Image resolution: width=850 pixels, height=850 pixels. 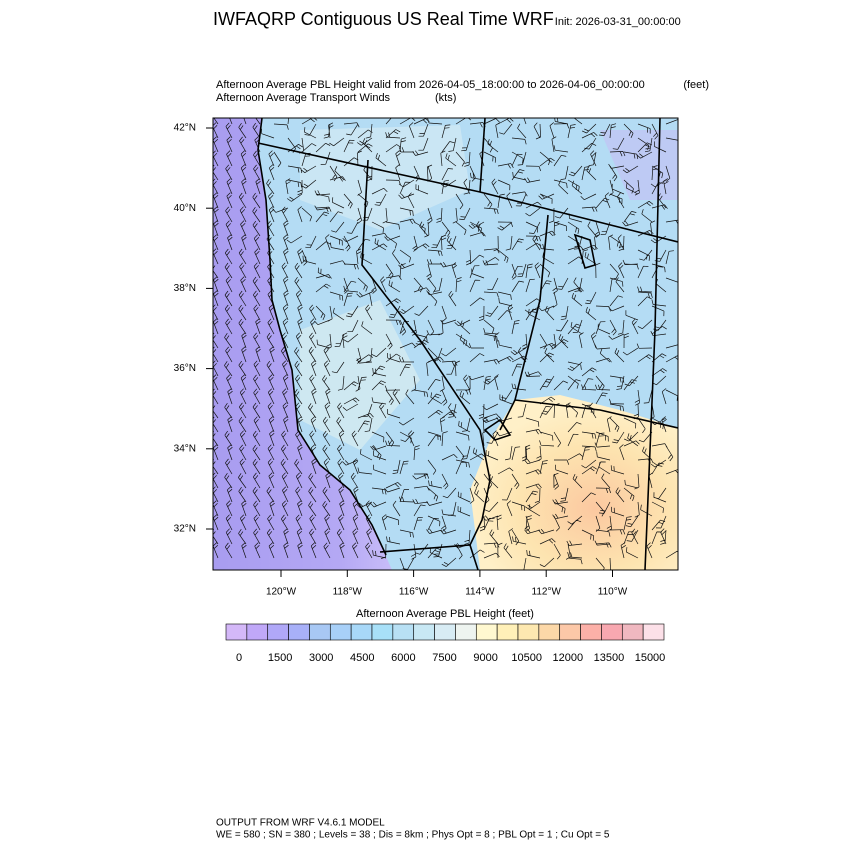 I want to click on colorbar-label: 1500, so click(x=280, y=658).